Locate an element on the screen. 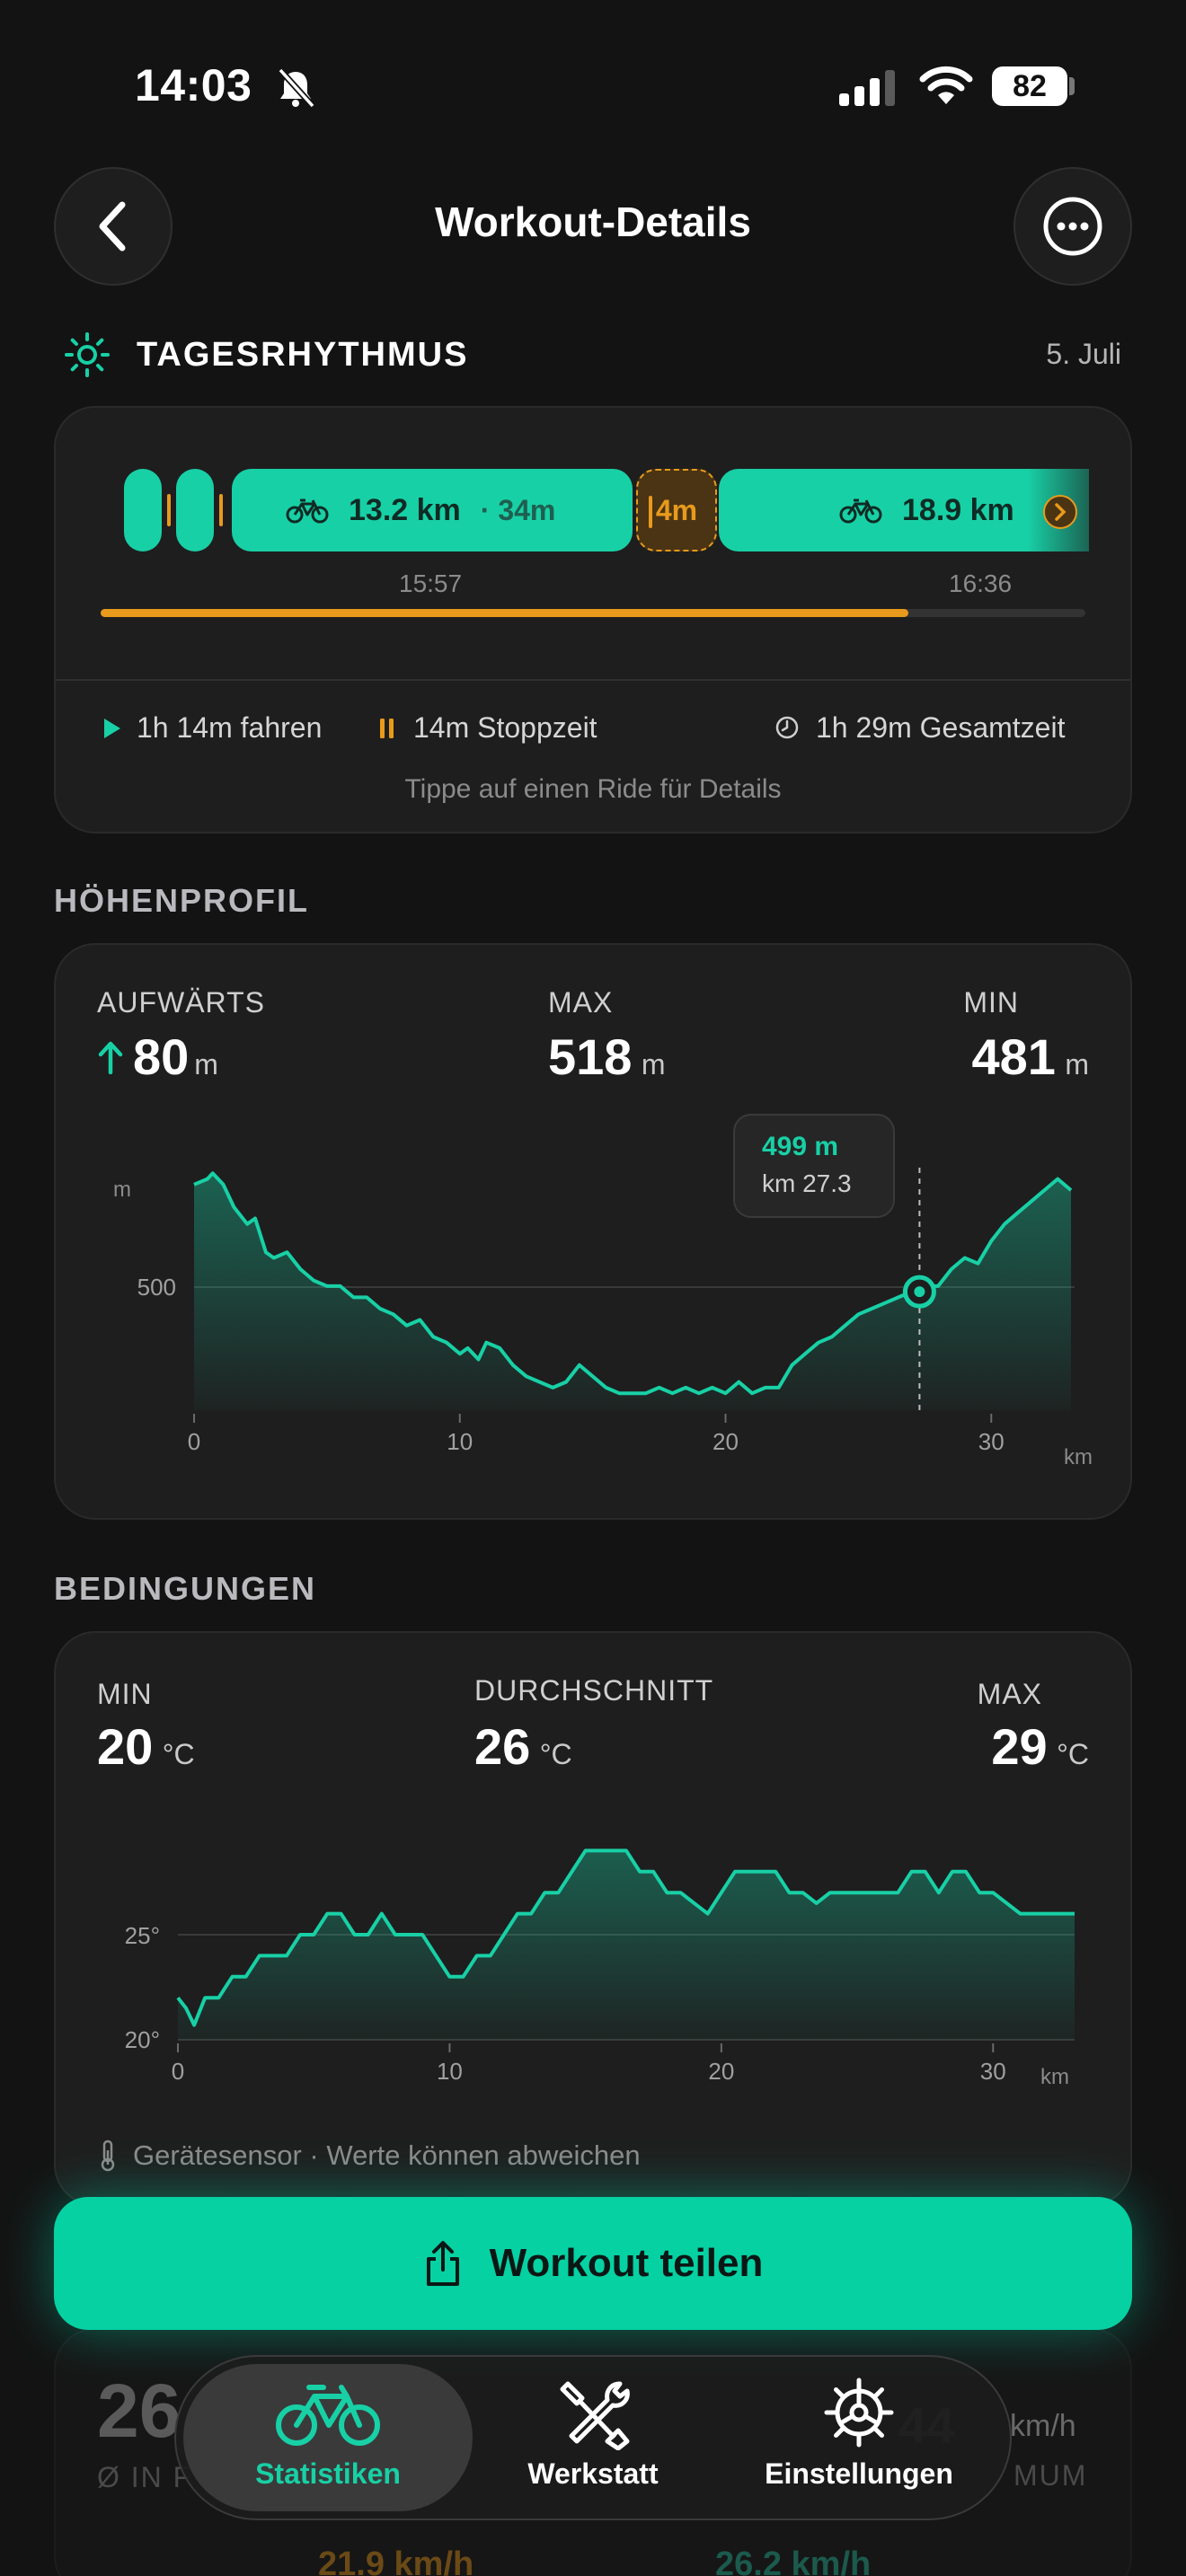 Image resolution: width=1186 pixels, height=2576 pixels. temperature-area is located at coordinates (626, 1945).